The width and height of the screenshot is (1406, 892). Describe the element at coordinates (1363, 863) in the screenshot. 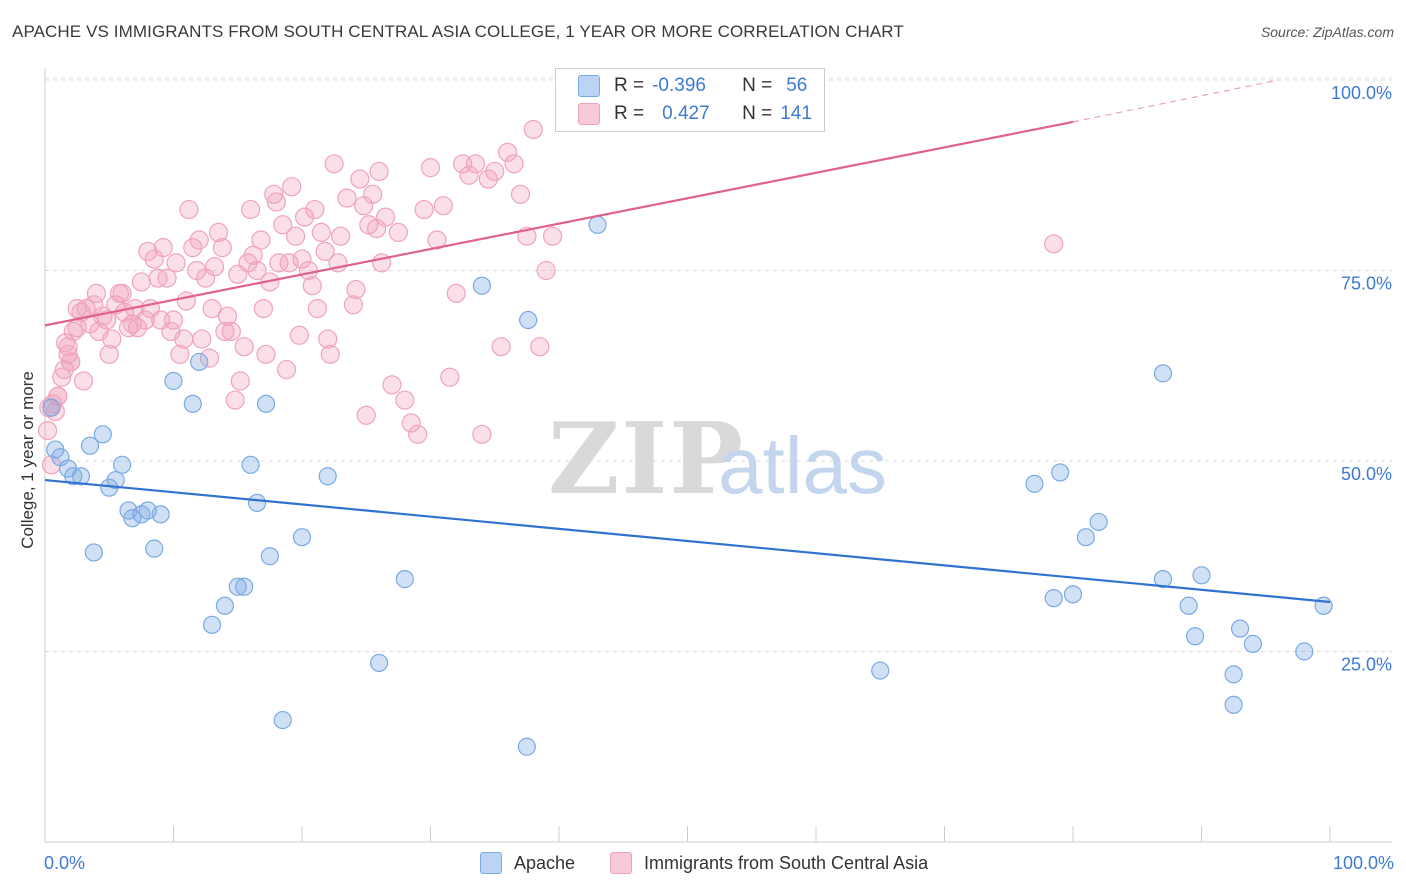

I see `x-axis-max-label: 100.0%` at that location.